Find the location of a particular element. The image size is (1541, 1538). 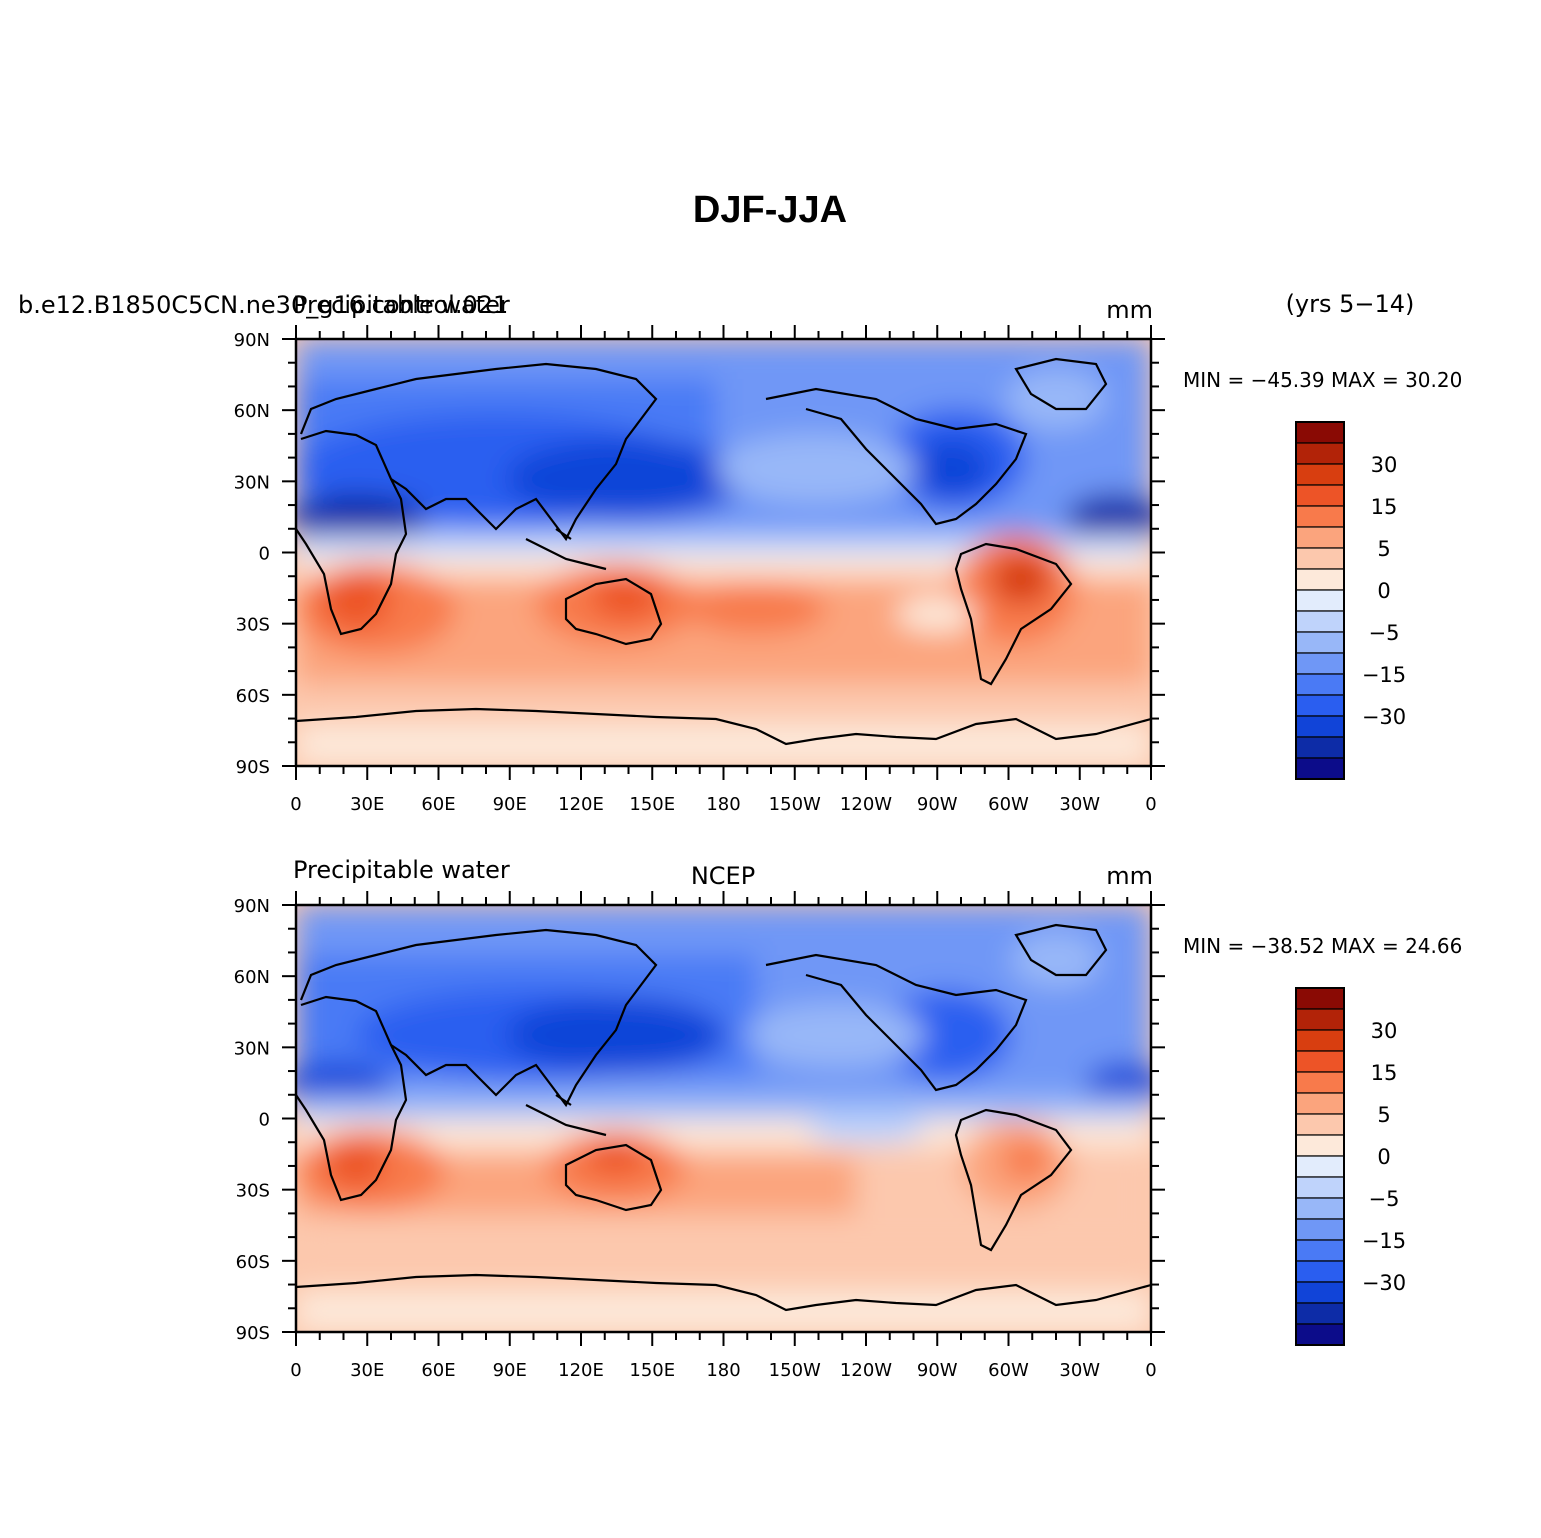

x-tick-label: 120W is located at coordinates (866, 804).